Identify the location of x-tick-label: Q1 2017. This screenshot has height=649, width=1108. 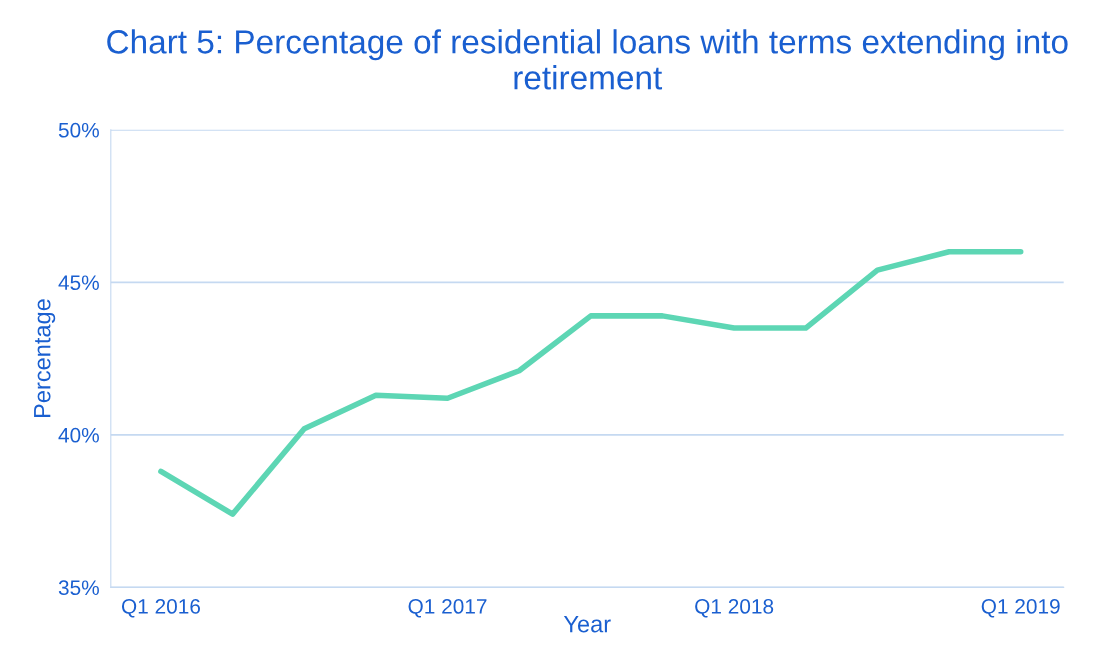
(447, 608).